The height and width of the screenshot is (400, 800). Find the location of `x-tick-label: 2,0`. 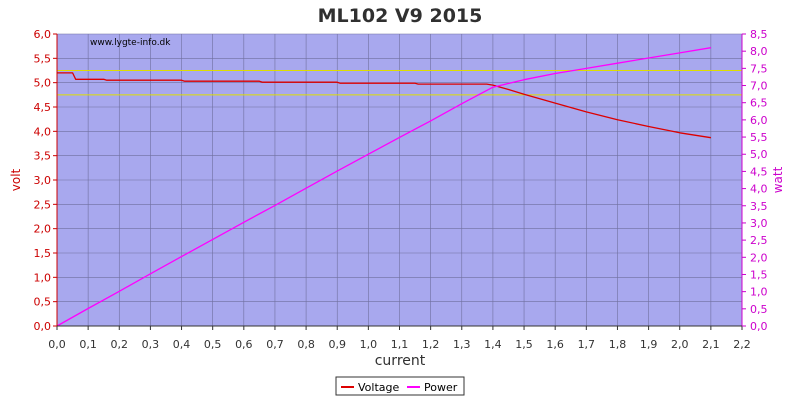

x-tick-label: 2,0 is located at coordinates (680, 344).